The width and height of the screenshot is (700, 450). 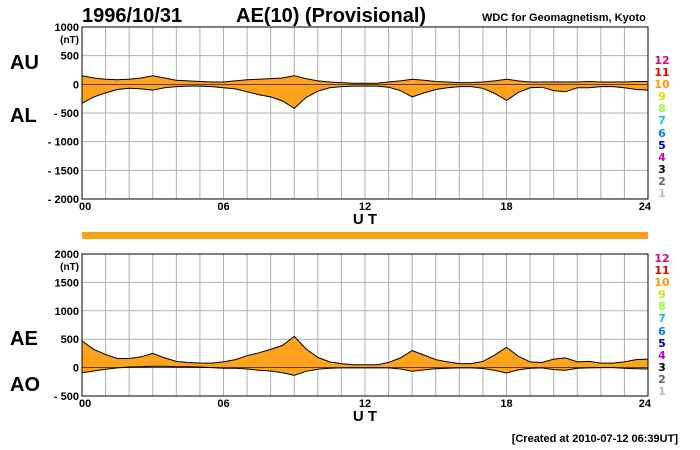 I want to click on panel-1-ytick-6: - 2000, so click(x=63, y=200).